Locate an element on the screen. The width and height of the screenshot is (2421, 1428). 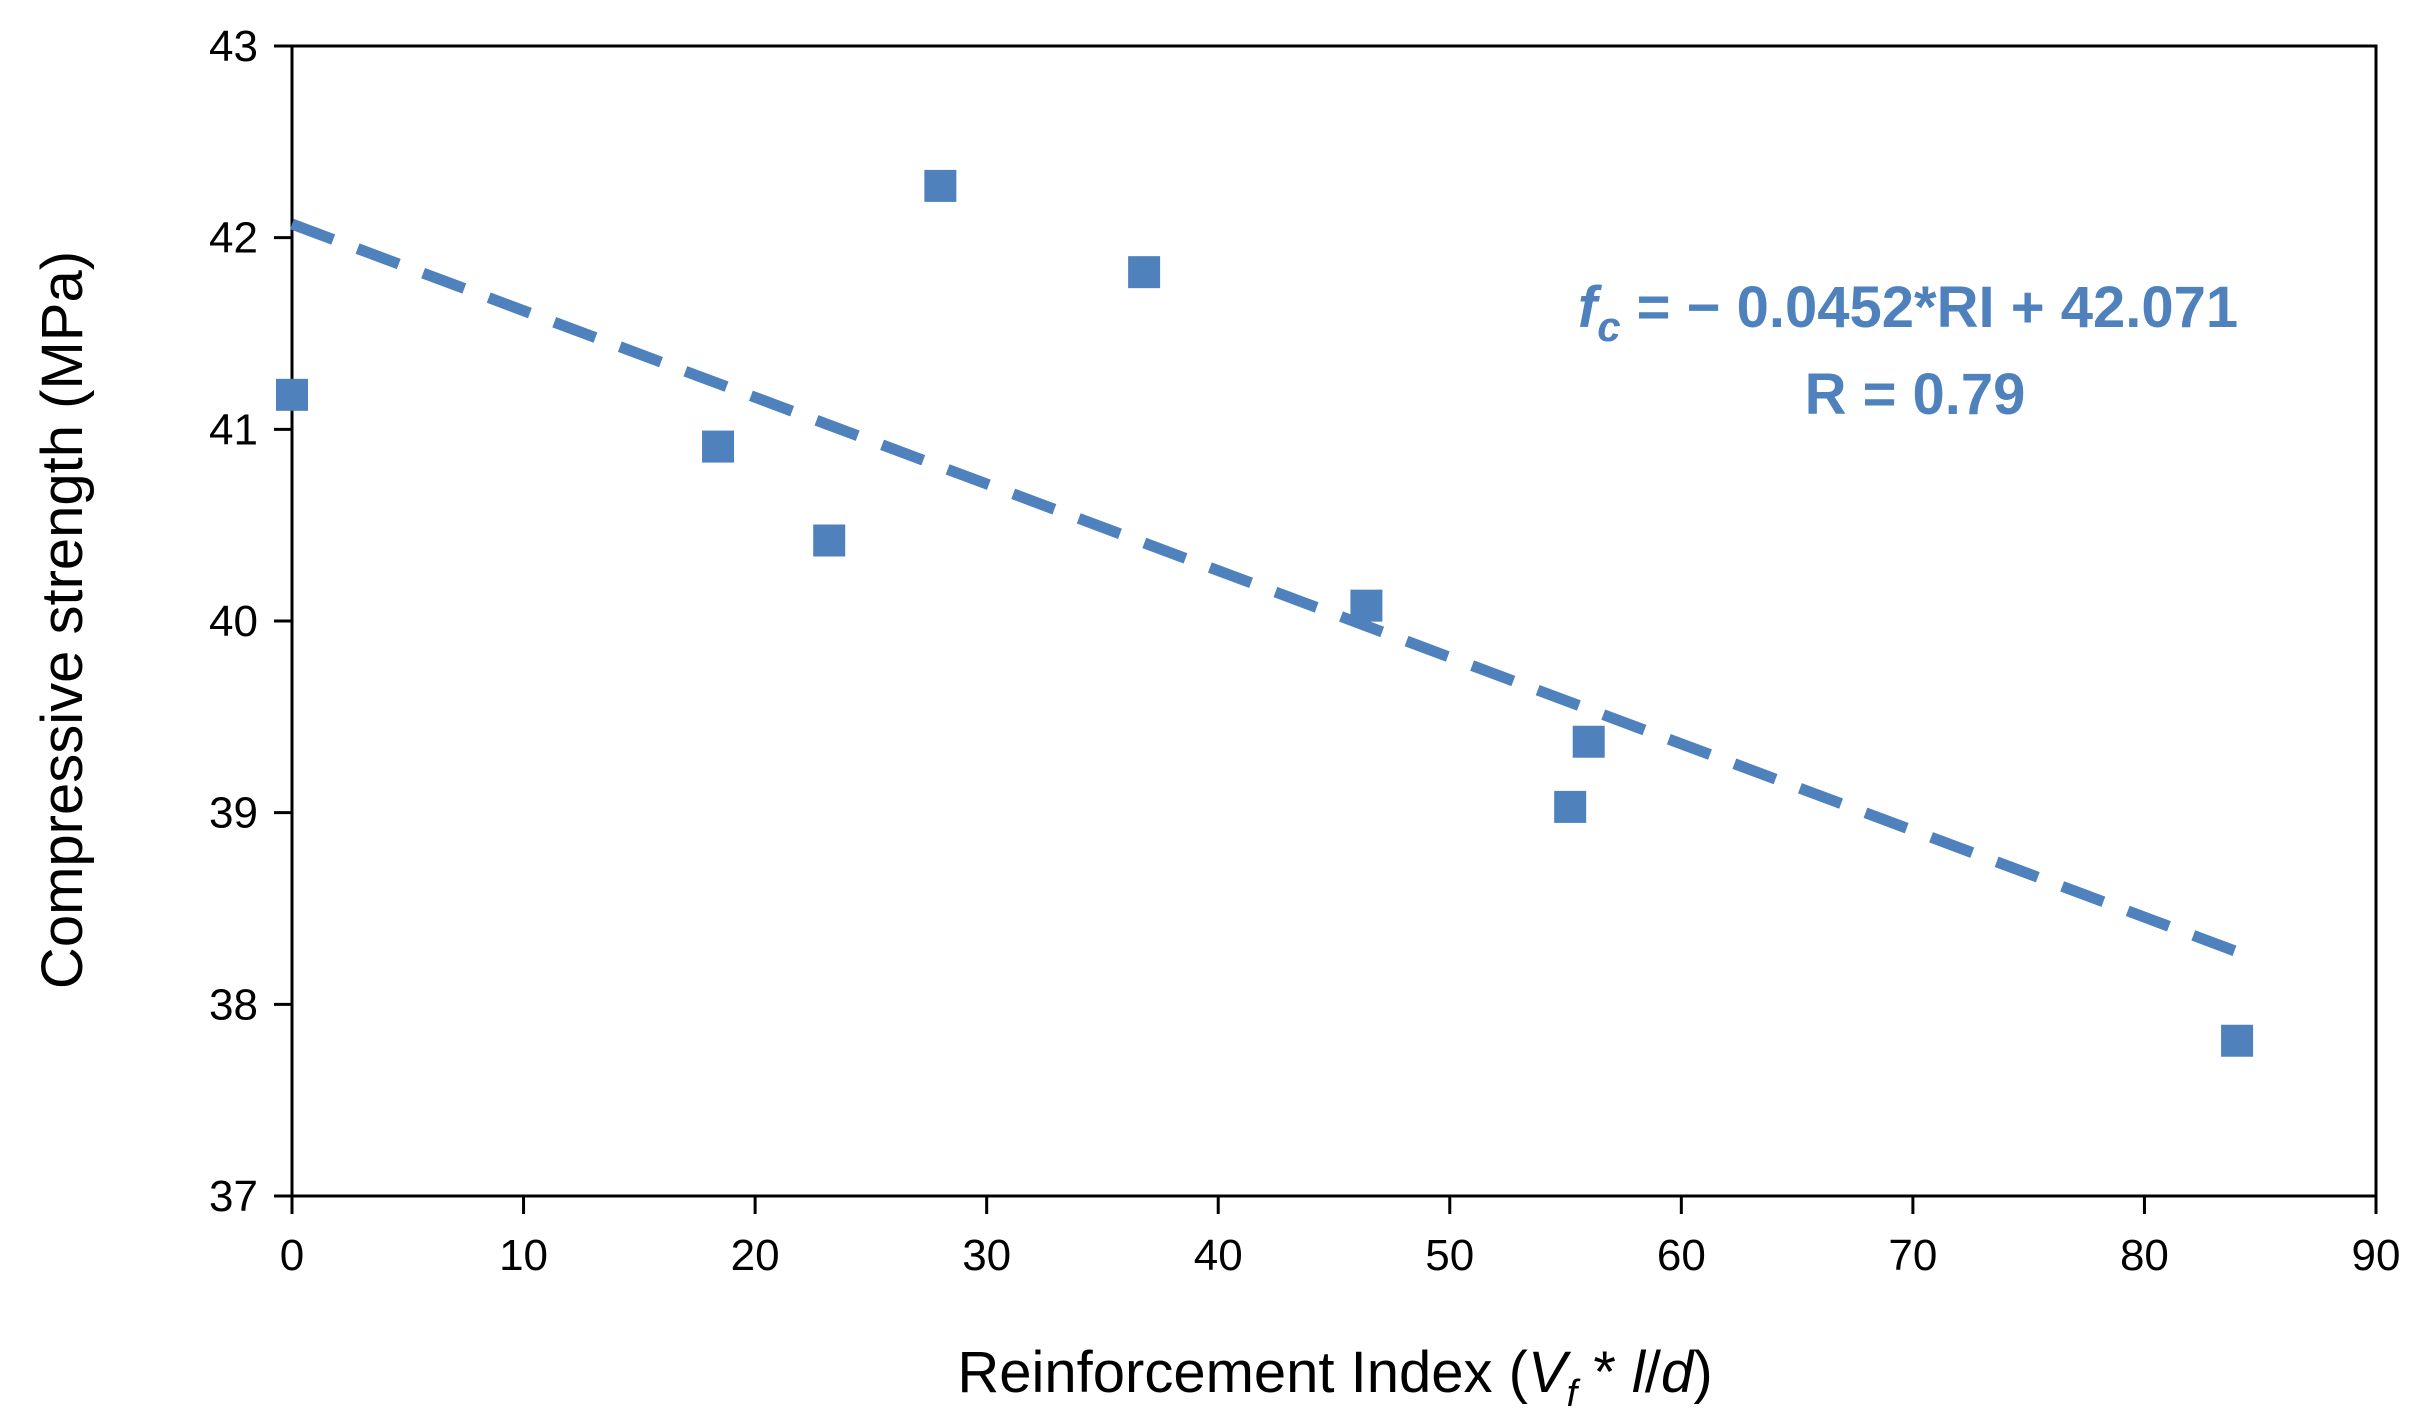
x-axis-title-suffix: ) is located at coordinates (1702, 1372).